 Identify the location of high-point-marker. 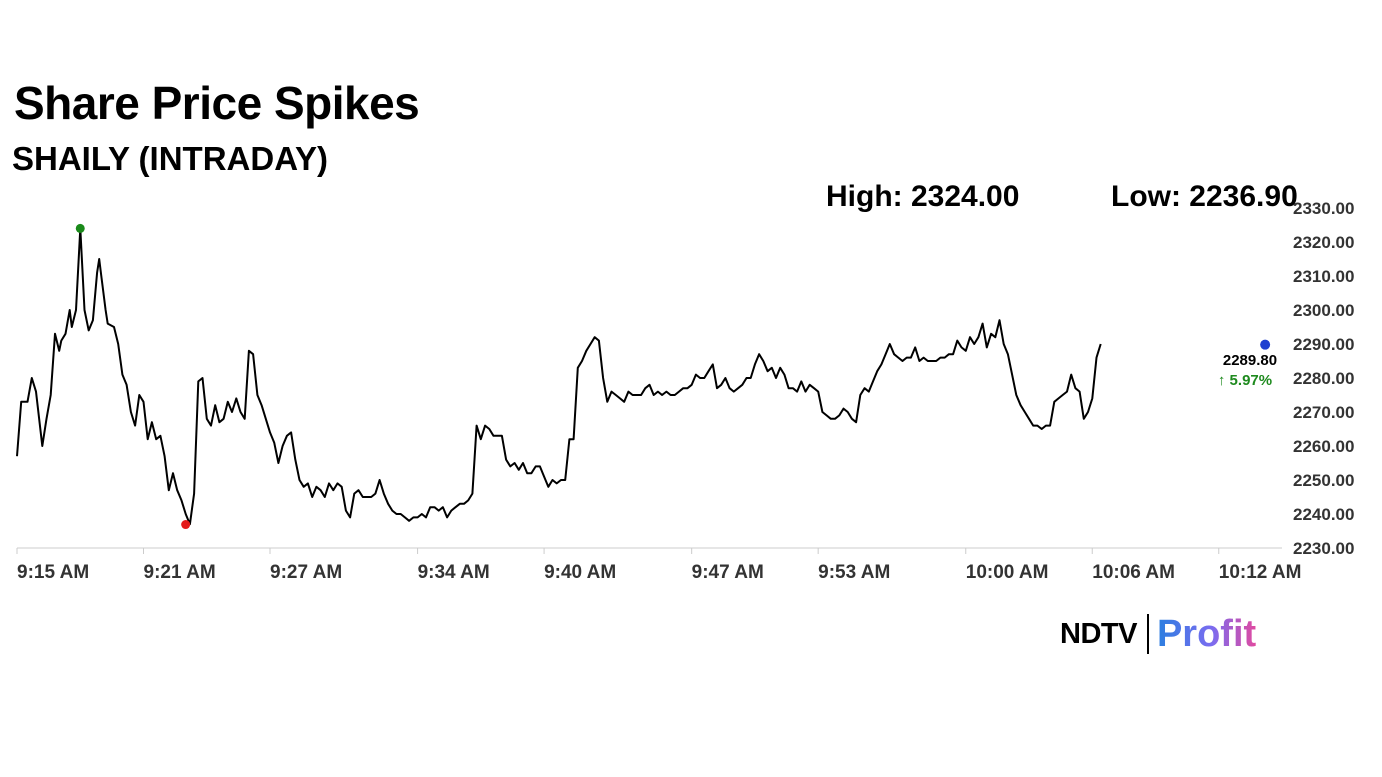
(80, 228).